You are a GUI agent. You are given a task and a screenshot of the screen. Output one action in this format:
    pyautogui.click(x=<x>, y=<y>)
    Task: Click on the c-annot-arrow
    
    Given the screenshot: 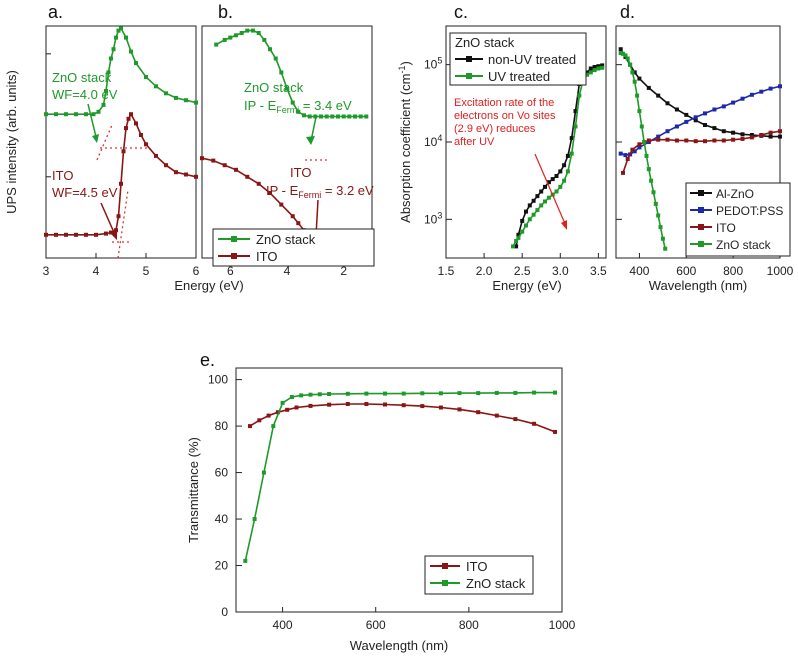 What is the action you would take?
    pyautogui.click(x=550, y=190)
    